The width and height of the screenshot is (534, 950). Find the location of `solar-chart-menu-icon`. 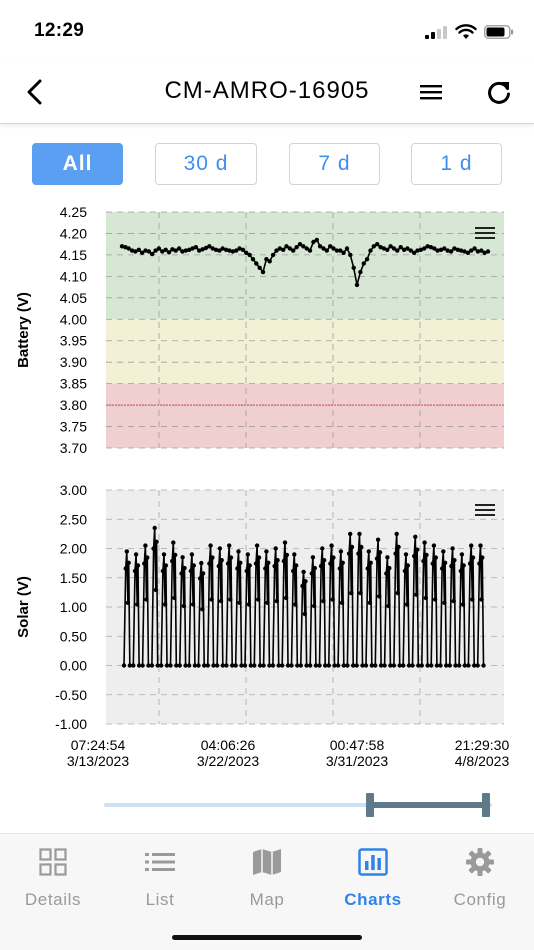

solar-chart-menu-icon is located at coordinates (485, 510).